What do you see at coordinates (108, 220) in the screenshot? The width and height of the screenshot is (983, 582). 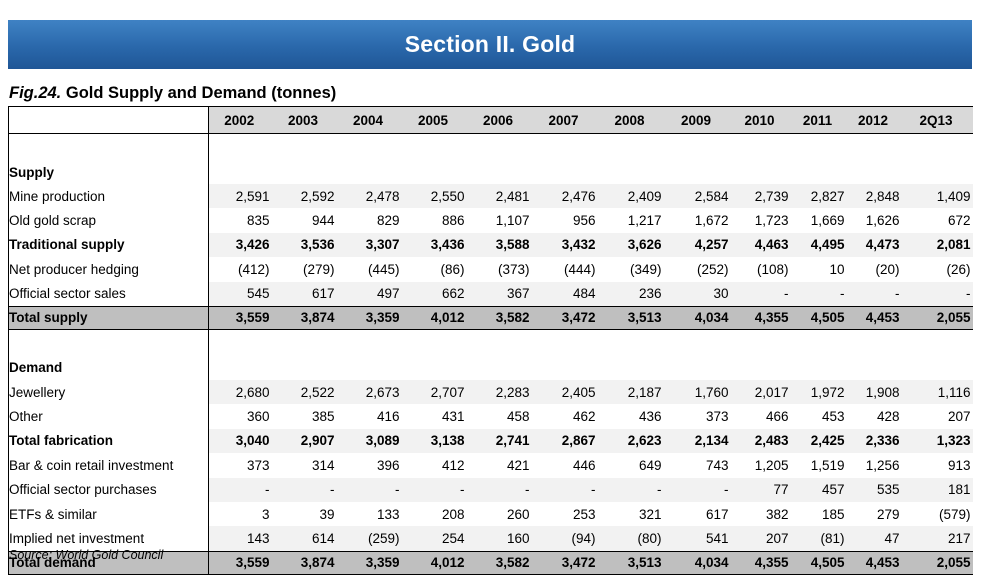 I see `row-label: Old gold scrap` at bounding box center [108, 220].